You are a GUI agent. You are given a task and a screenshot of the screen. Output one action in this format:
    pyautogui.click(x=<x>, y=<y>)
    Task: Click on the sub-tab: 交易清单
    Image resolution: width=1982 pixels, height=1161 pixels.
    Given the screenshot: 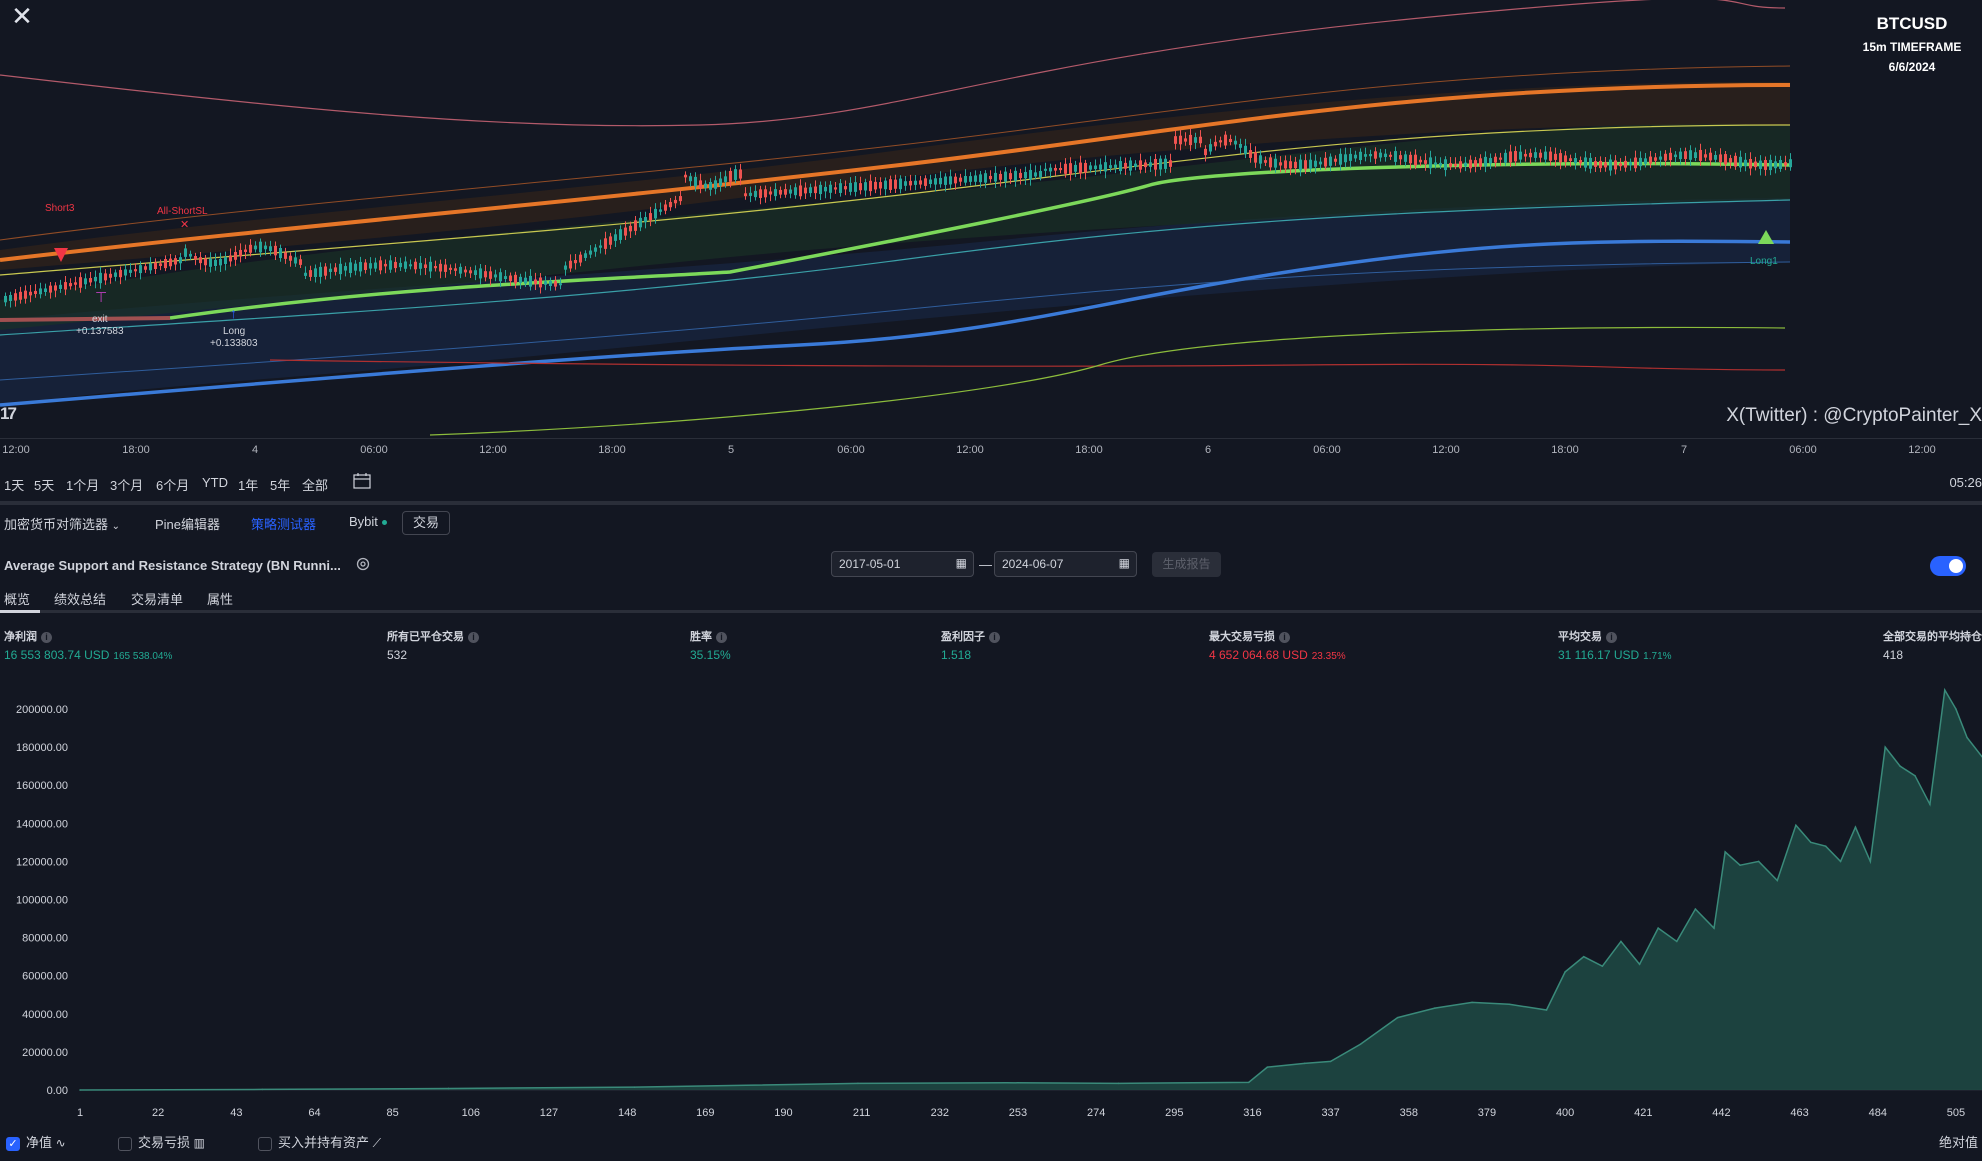 What is the action you would take?
    pyautogui.click(x=157, y=599)
    